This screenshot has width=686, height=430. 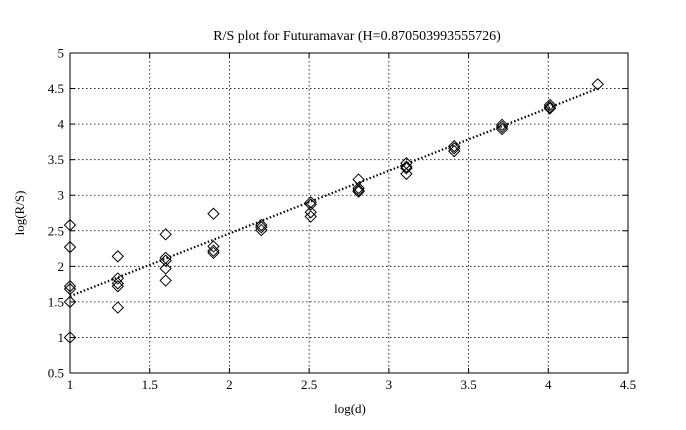 I want to click on y-tick-label: 4, so click(x=61, y=124).